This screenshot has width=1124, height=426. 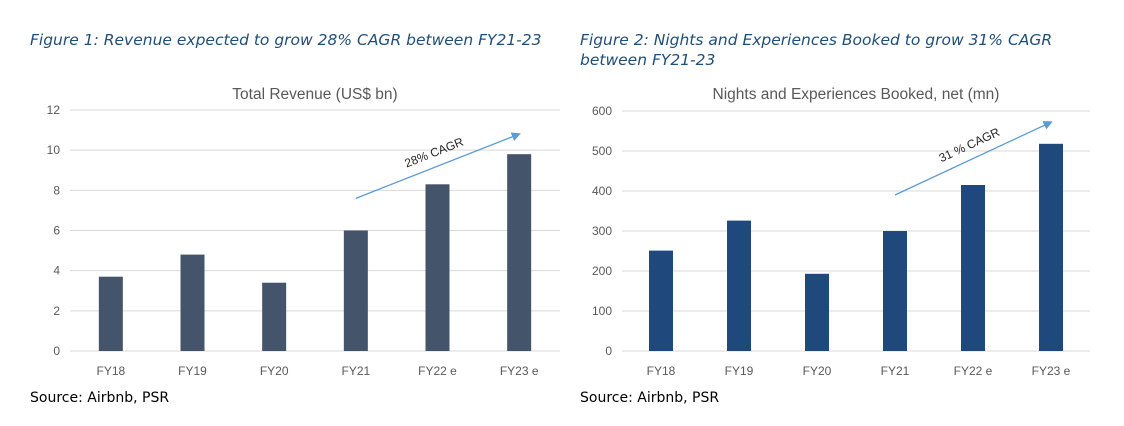 I want to click on y-tick-label: 12, so click(x=54, y=110).